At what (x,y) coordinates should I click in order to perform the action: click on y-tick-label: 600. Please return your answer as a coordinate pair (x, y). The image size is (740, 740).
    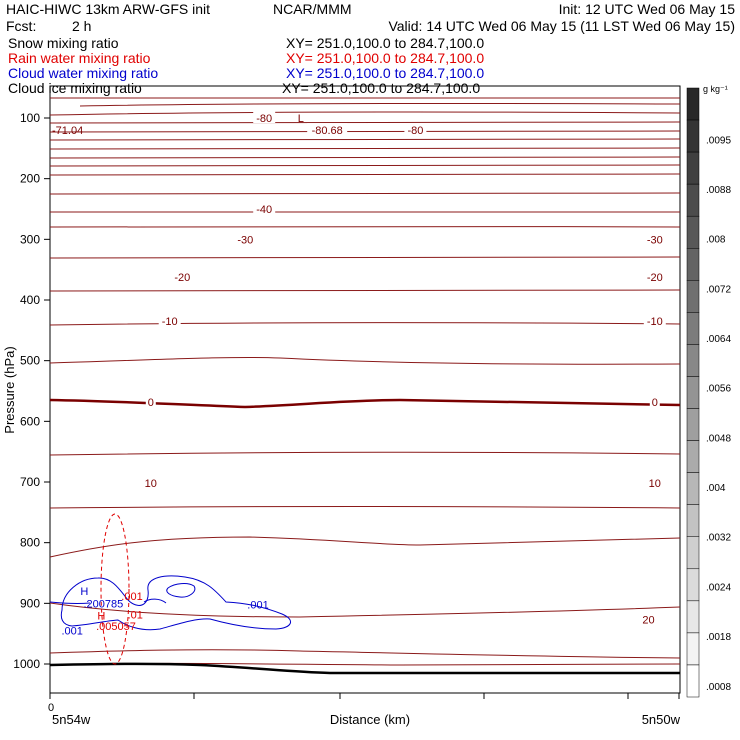
    Looking at the image, I should click on (30, 421).